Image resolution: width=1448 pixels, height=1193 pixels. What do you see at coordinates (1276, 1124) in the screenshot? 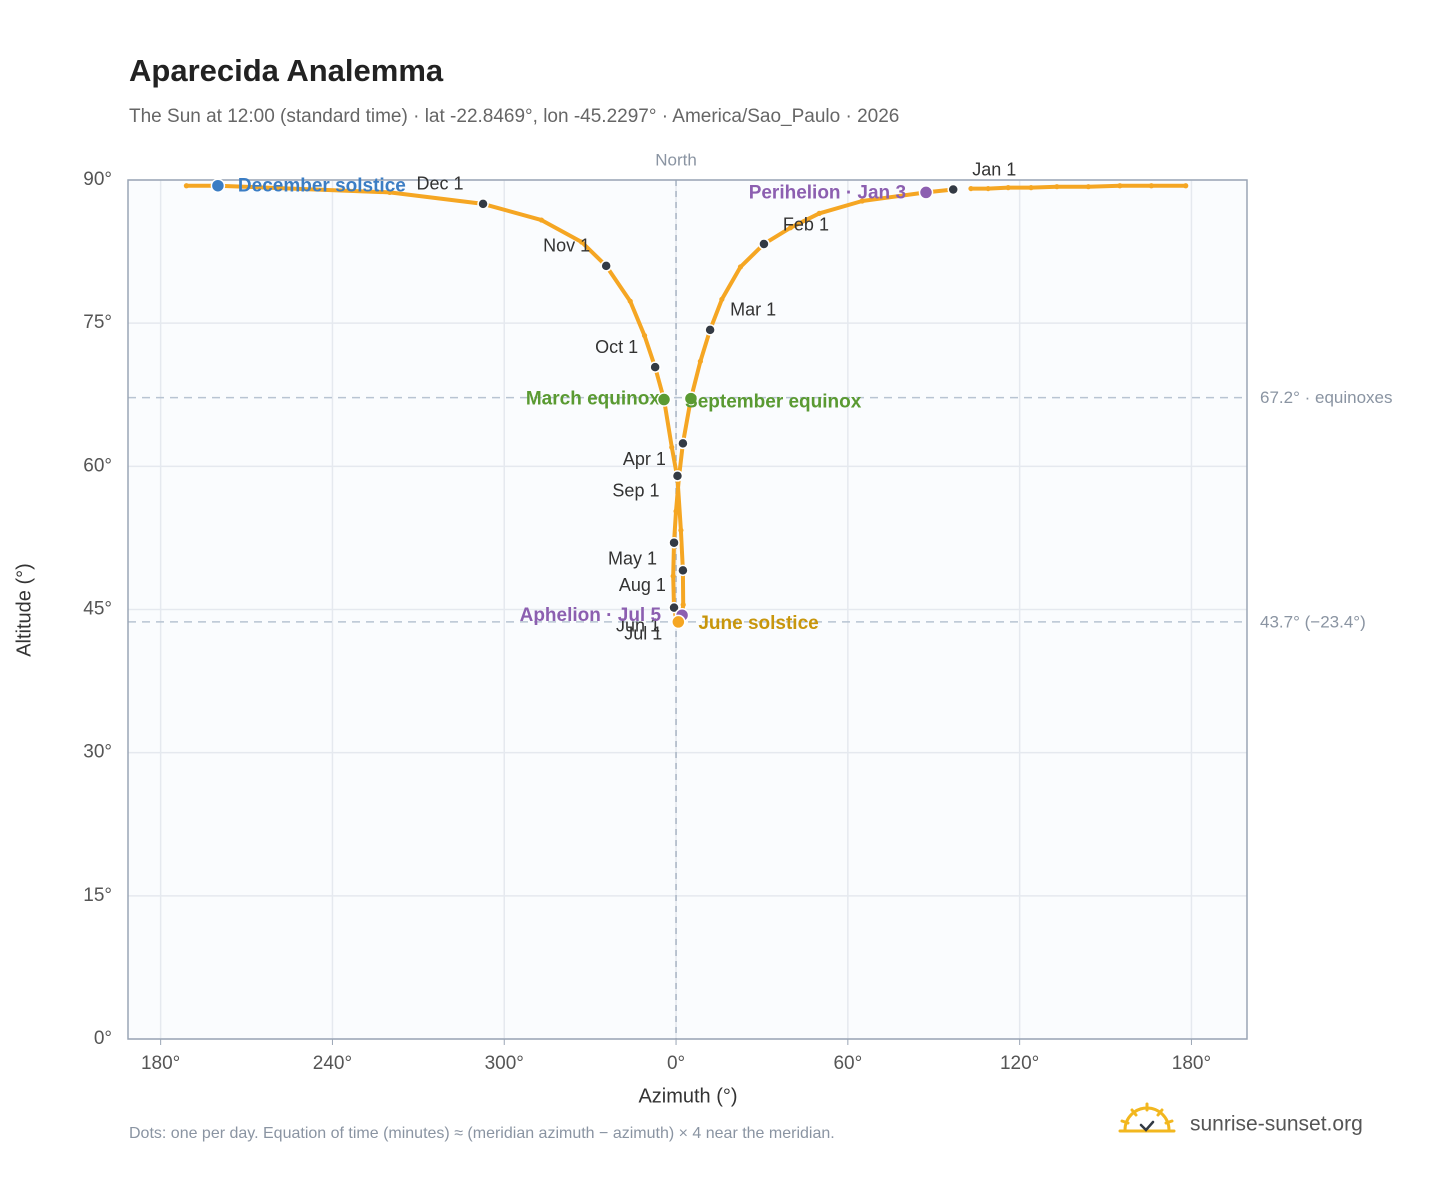
I see `brand: sunrise-sunset.org` at bounding box center [1276, 1124].